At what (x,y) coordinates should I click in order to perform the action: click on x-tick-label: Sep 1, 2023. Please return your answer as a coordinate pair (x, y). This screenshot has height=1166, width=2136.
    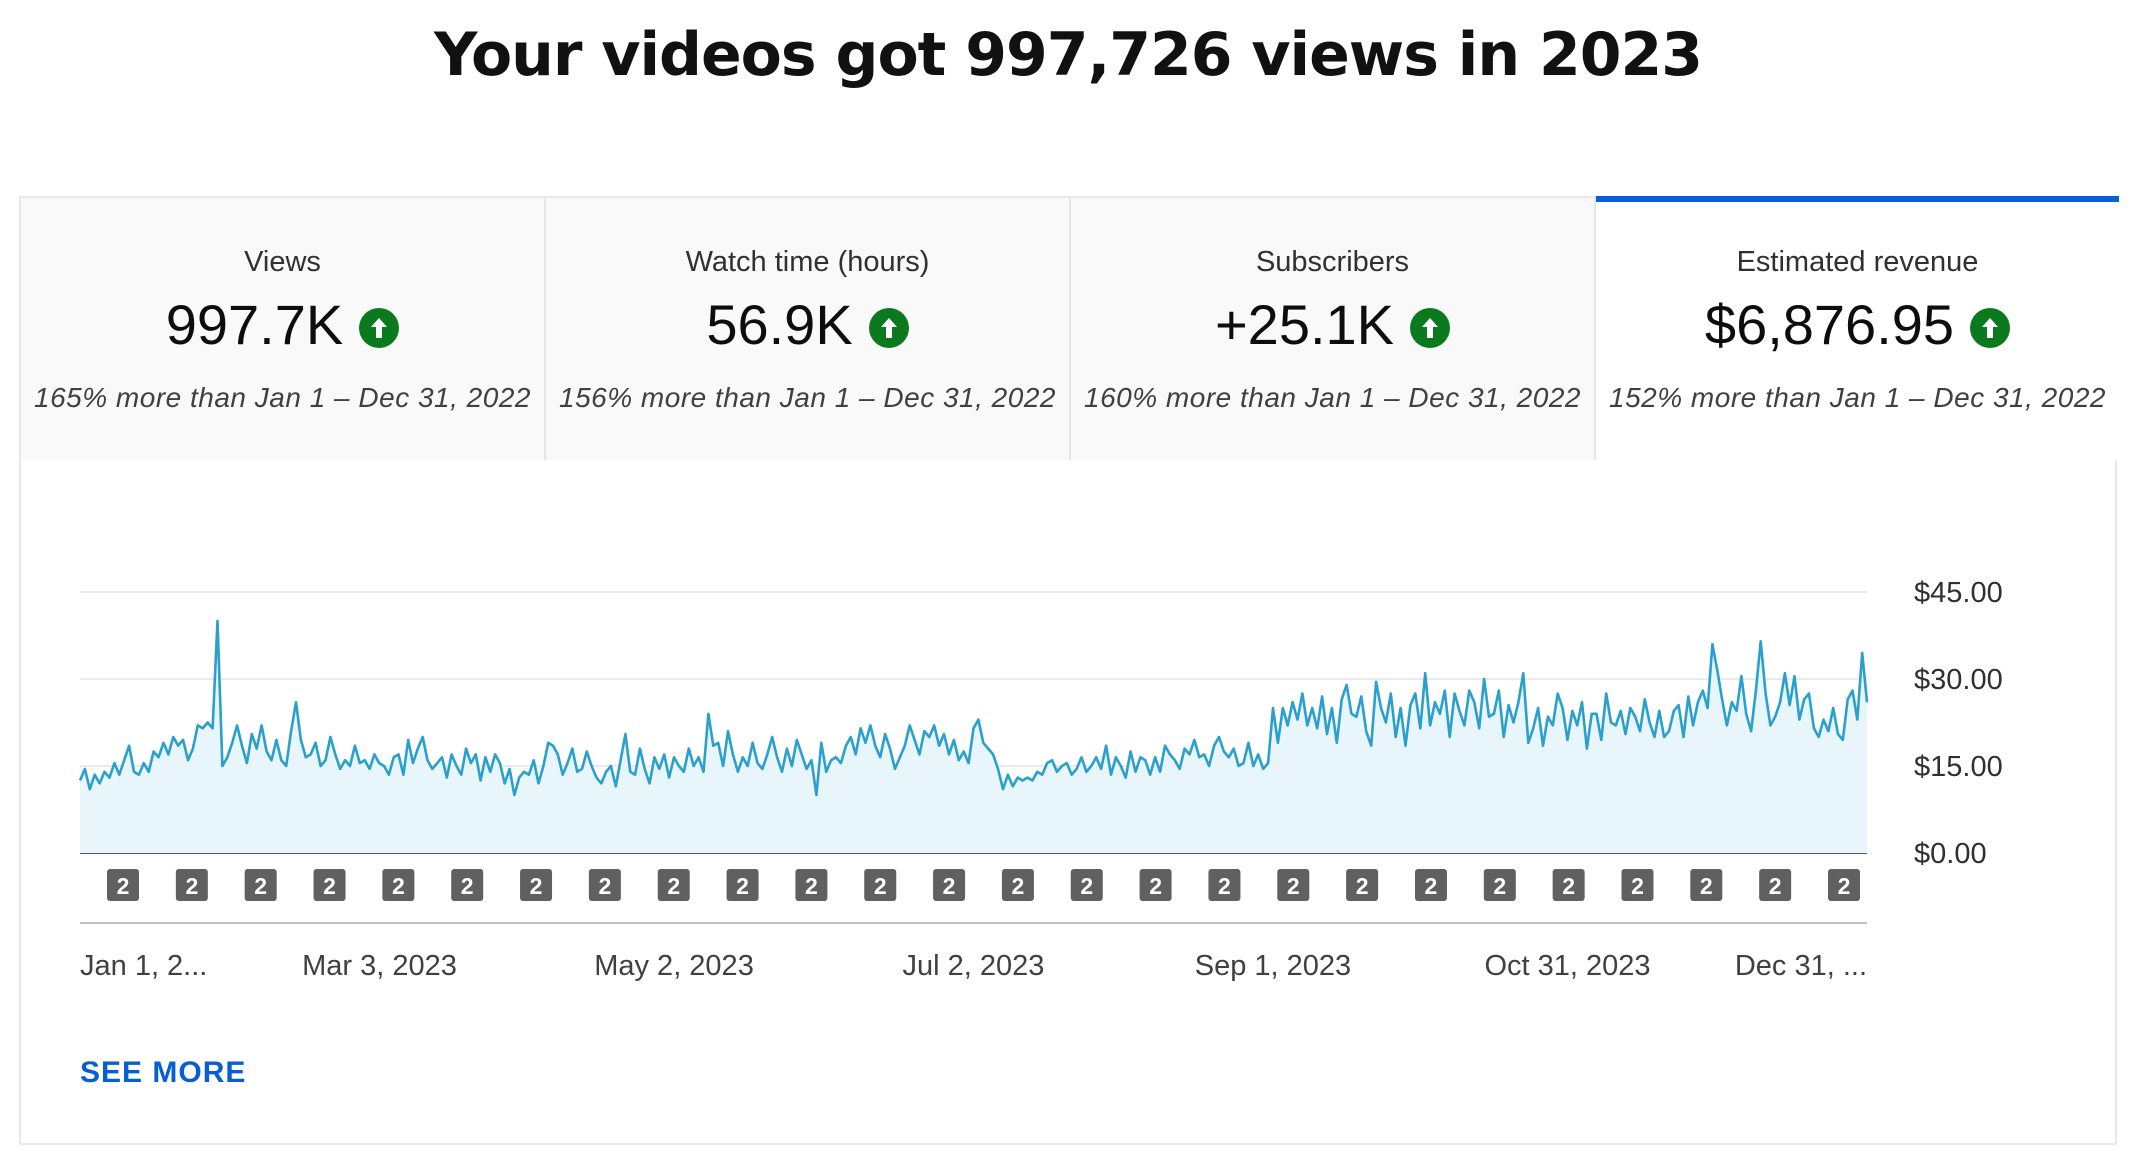
    Looking at the image, I should click on (1273, 966).